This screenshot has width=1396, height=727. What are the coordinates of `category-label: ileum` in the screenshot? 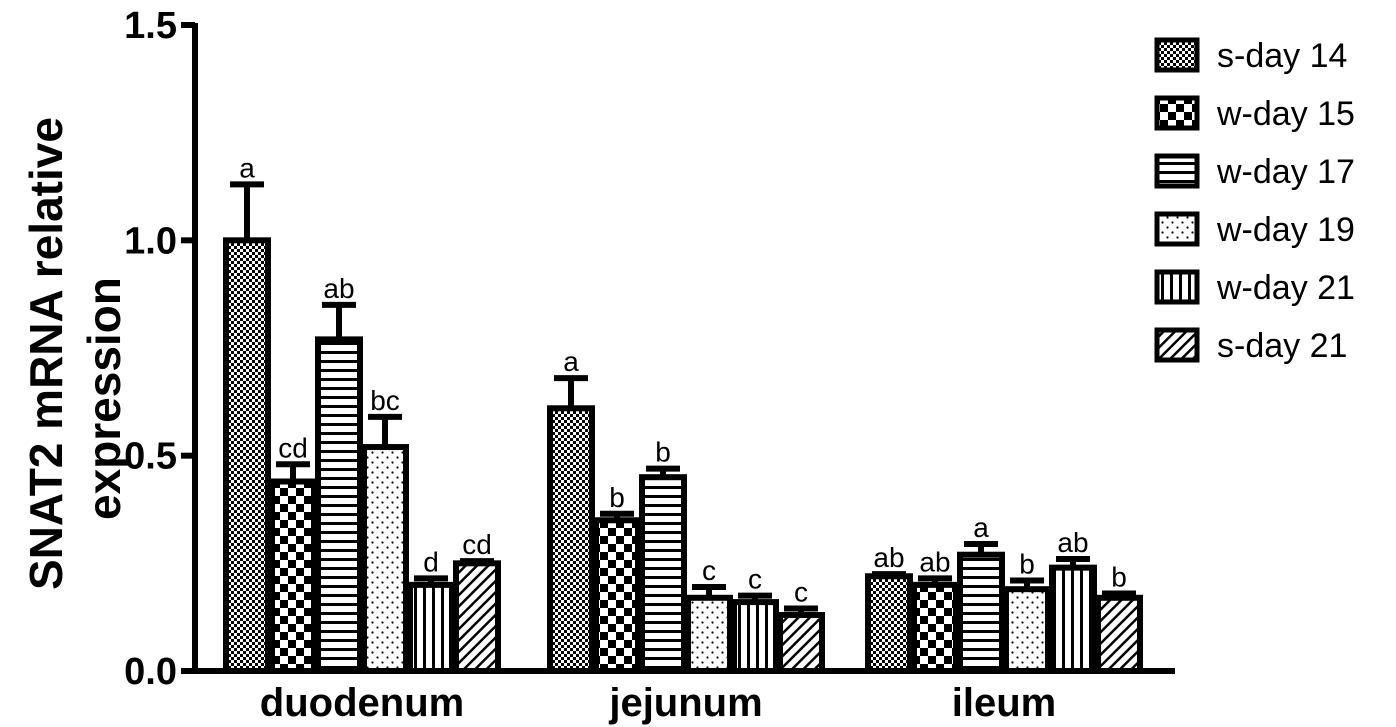 It's located at (1004, 703).